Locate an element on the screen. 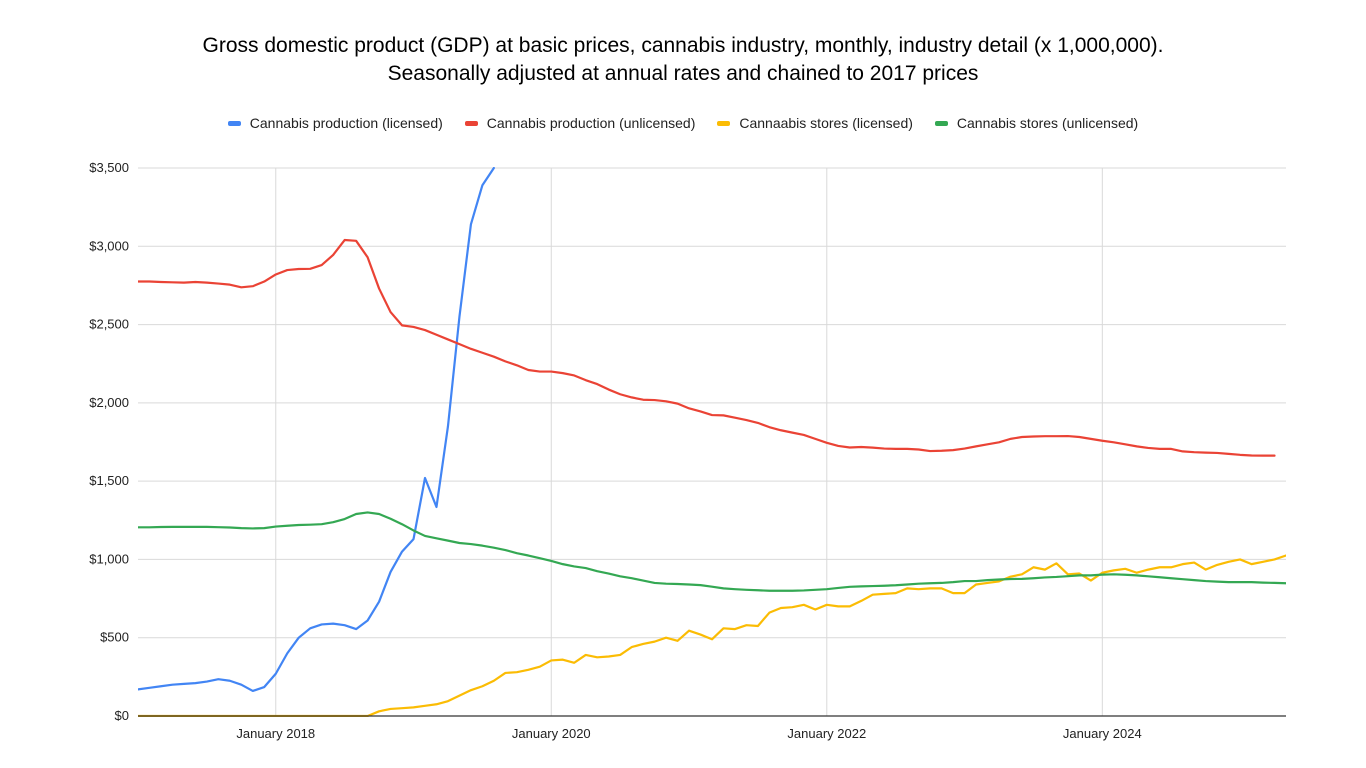 This screenshot has width=1366, height=768. legend-item-1: Cannabis production (licensed) is located at coordinates (335, 123).